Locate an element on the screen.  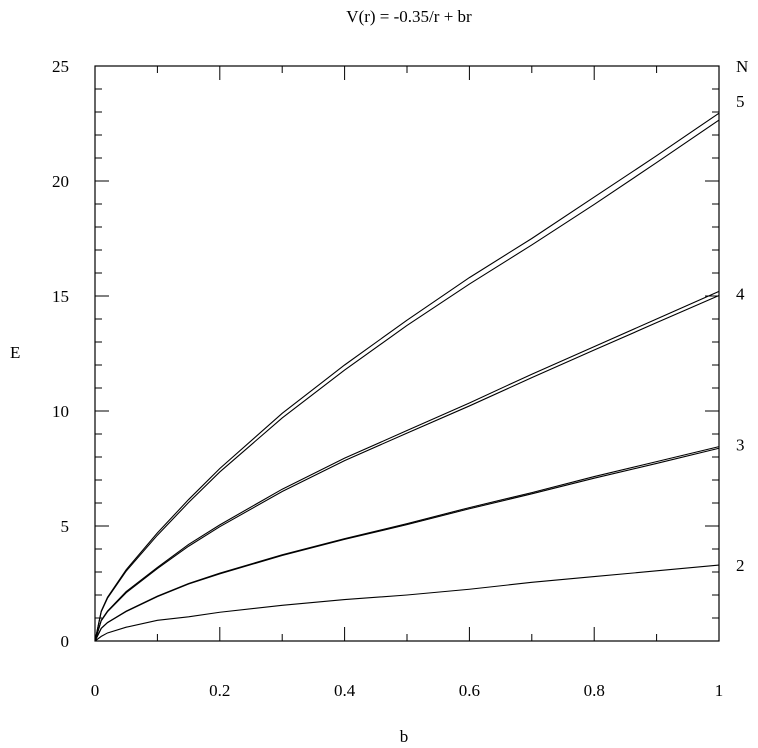
y-tick-label: 0 is located at coordinates (65, 641).